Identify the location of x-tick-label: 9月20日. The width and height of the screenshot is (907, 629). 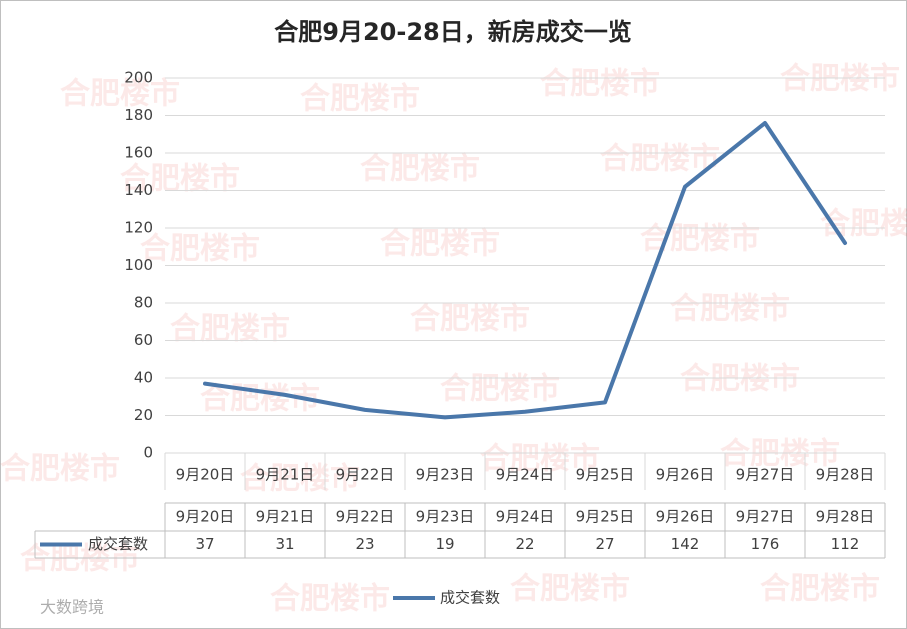
(205, 475).